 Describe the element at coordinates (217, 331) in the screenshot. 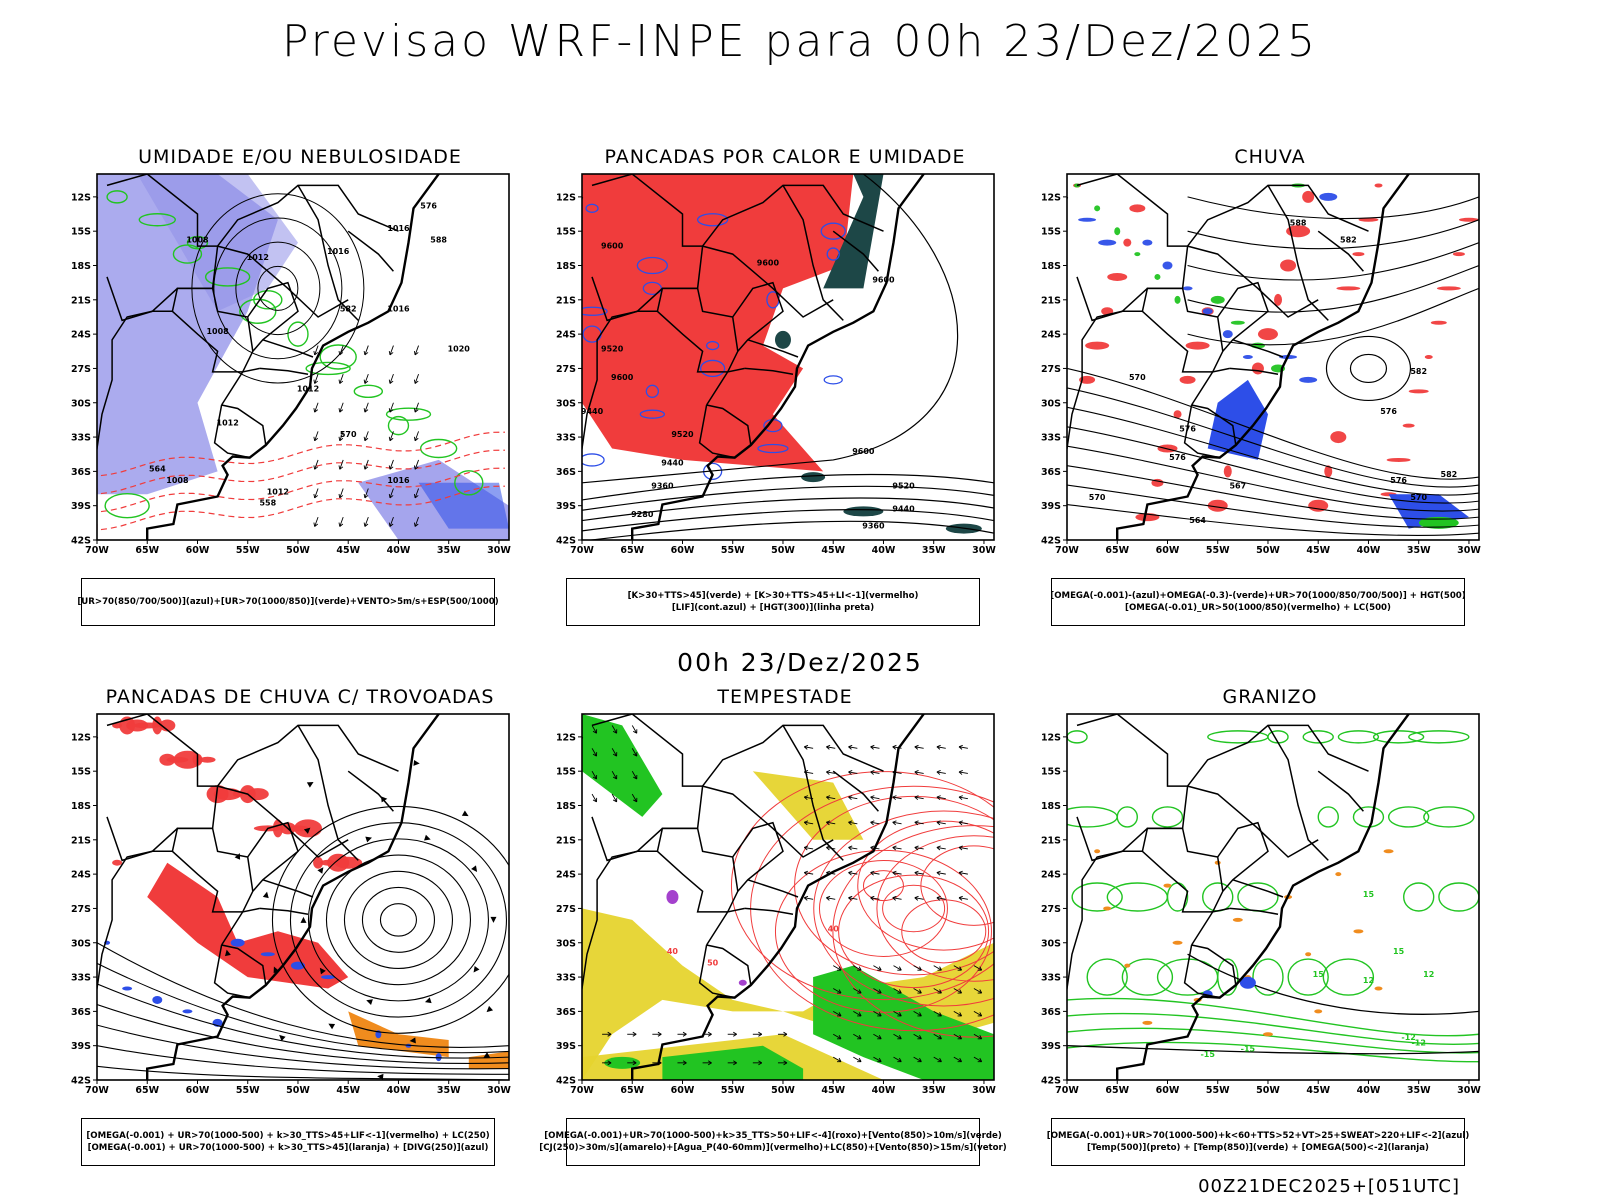

I see `contour-label: 1008` at that location.